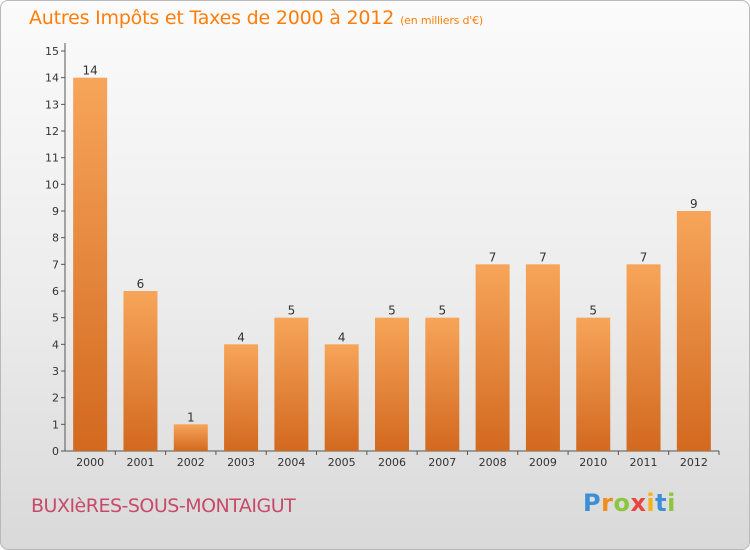 The image size is (750, 550). I want to click on x-tick-label: 2001, so click(140, 462).